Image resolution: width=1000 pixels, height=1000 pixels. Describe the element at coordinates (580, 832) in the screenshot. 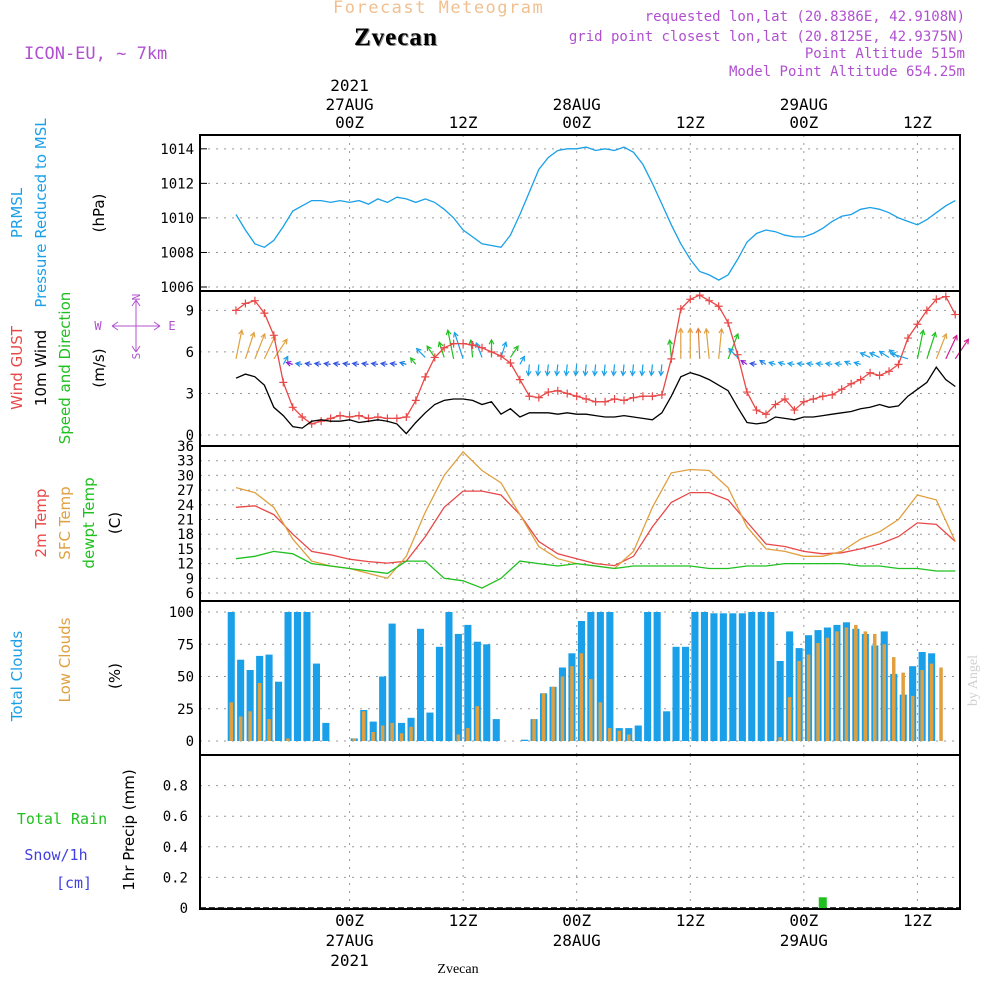

I see `panel-frame-precip` at that location.